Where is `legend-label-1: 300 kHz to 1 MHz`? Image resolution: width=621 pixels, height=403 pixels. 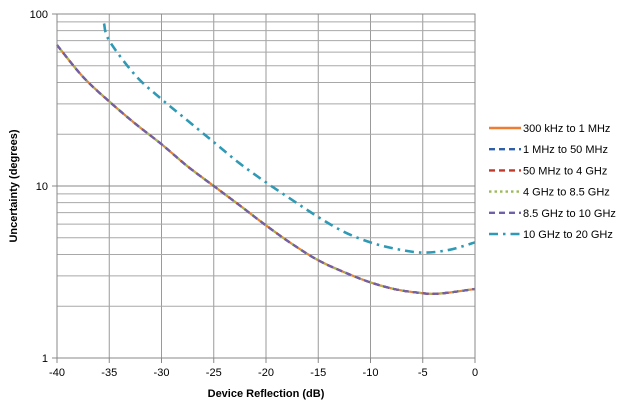
legend-label-1: 300 kHz to 1 MHz is located at coordinates (566, 129).